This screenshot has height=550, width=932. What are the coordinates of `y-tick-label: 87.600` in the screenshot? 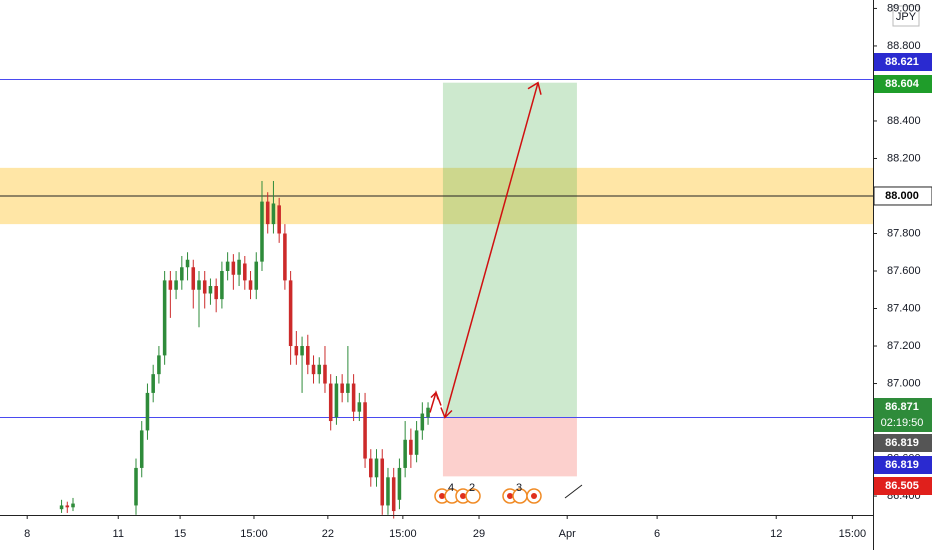 It's located at (904, 271).